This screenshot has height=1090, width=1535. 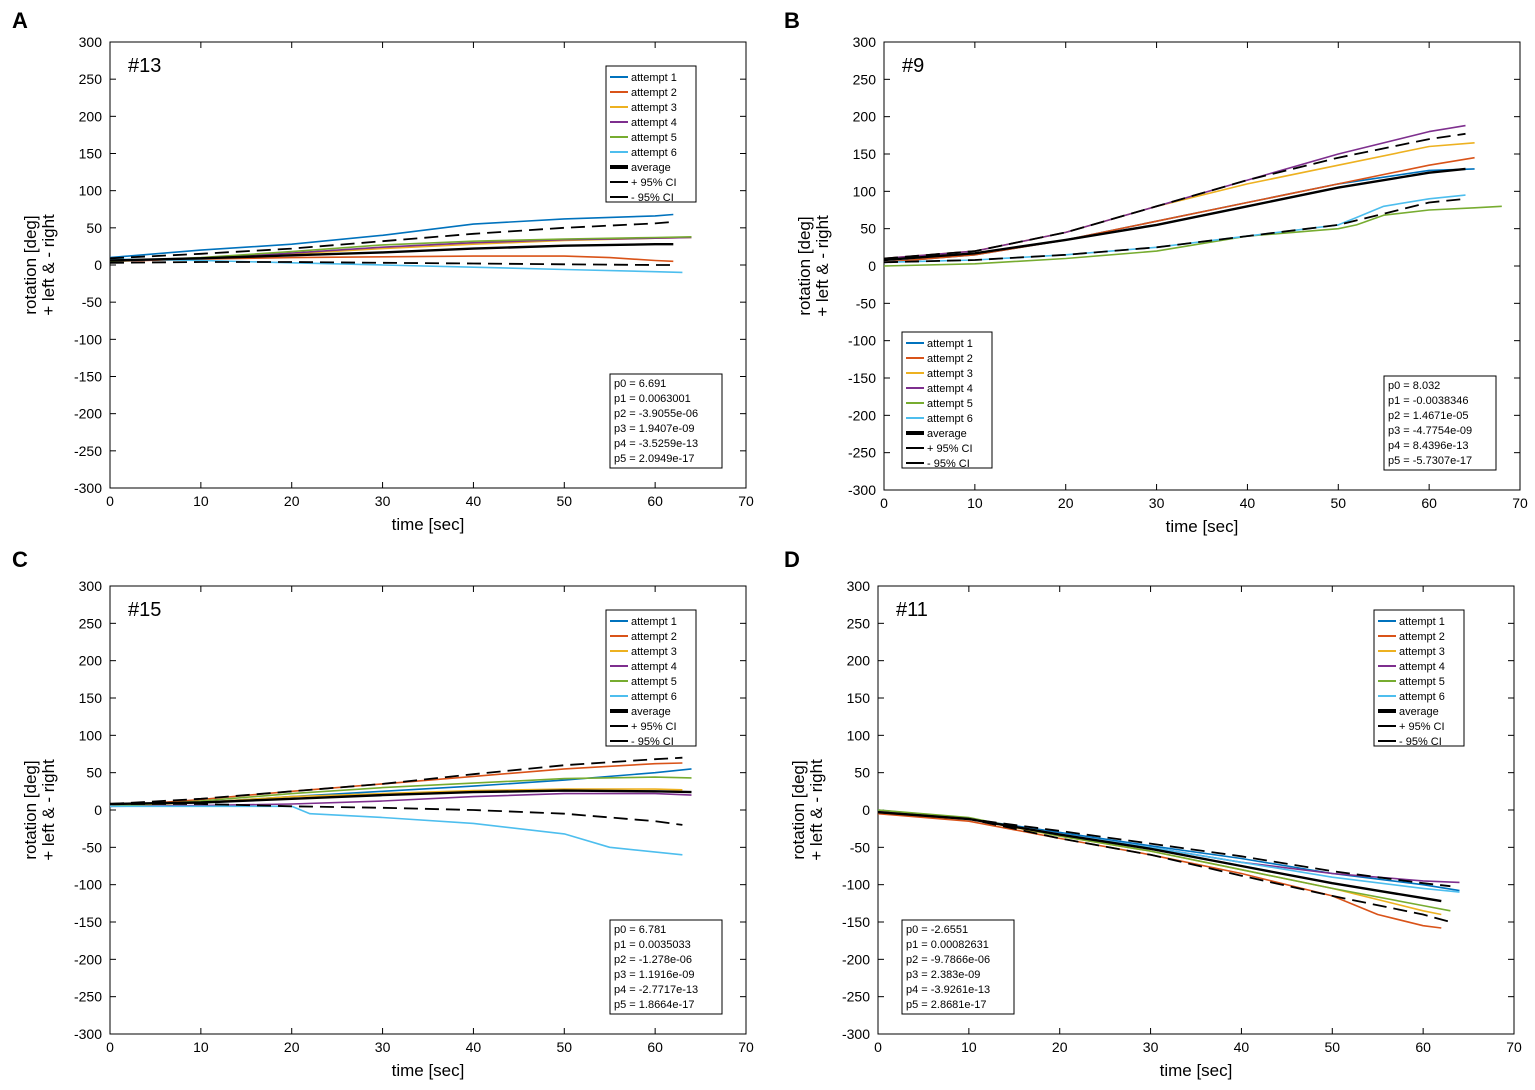 What do you see at coordinates (654, 459) in the screenshot?
I see `param-text: p5 = 2.0949e-17` at bounding box center [654, 459].